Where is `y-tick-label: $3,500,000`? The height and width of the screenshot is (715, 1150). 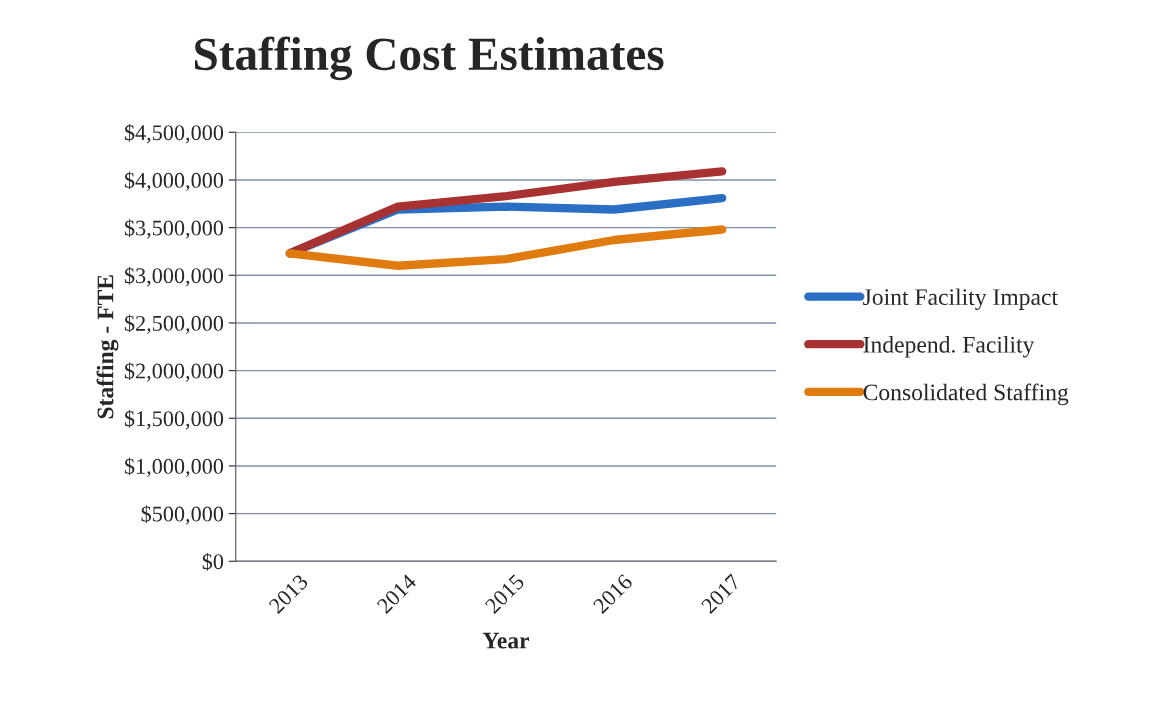
y-tick-label: $3,500,000 is located at coordinates (174, 229).